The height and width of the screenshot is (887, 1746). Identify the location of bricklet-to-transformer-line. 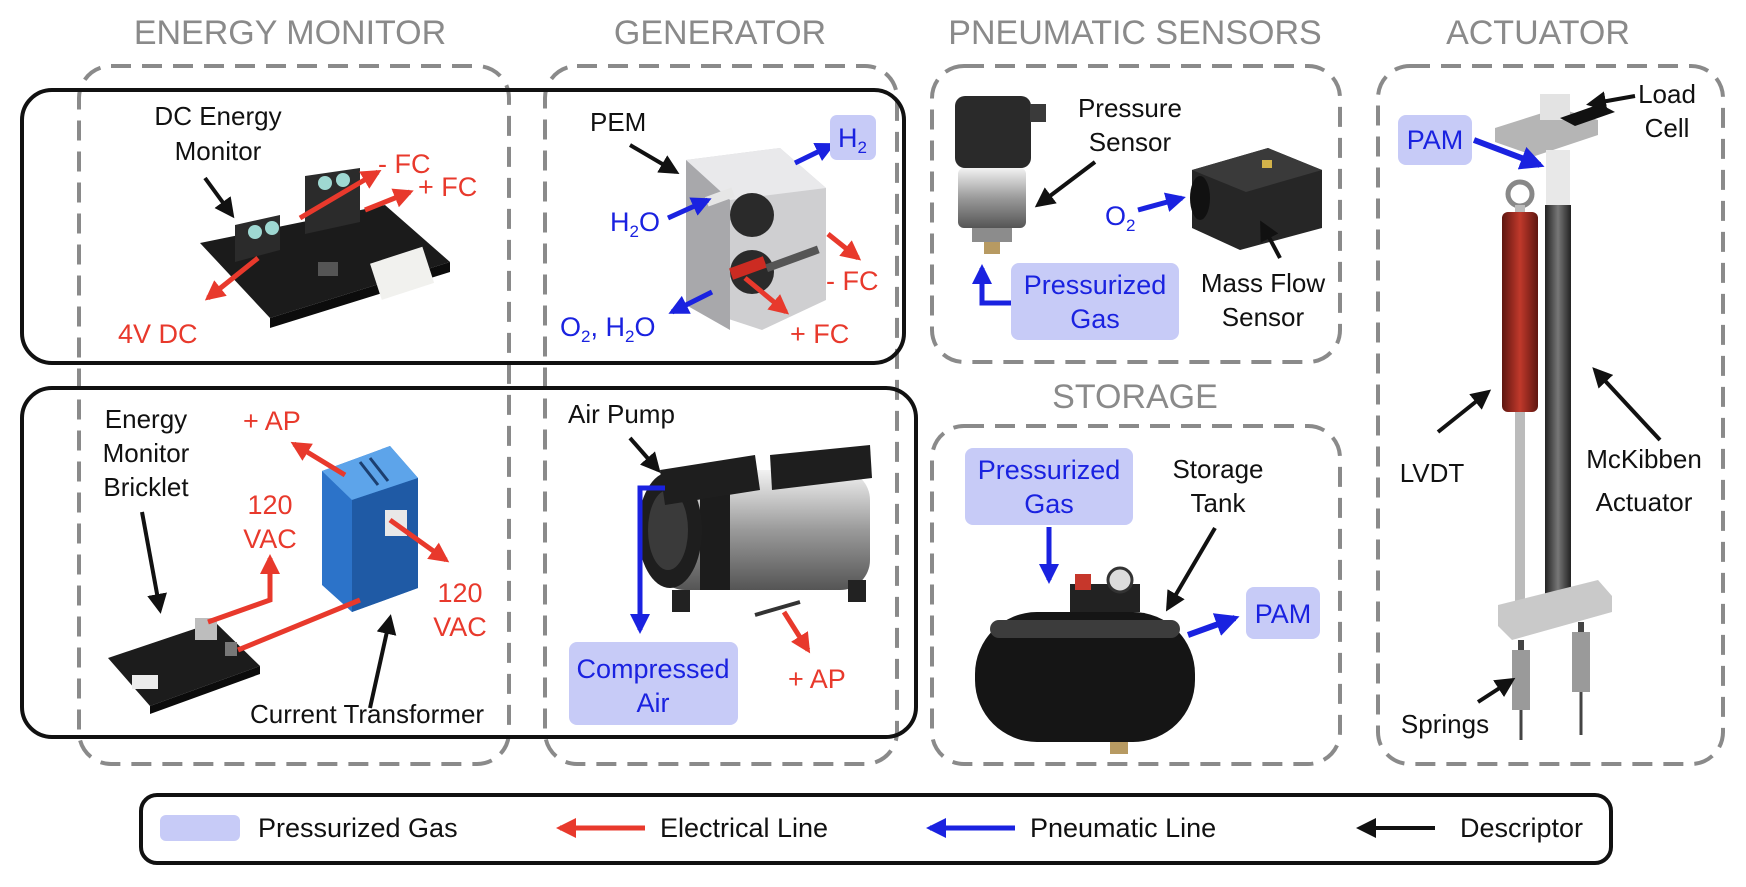
(299, 625).